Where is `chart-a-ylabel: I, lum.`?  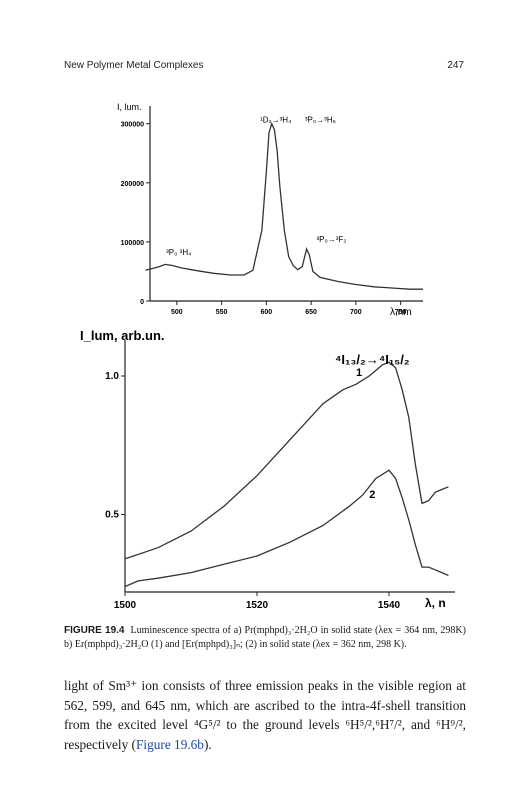 chart-a-ylabel: I, lum. is located at coordinates (129, 107).